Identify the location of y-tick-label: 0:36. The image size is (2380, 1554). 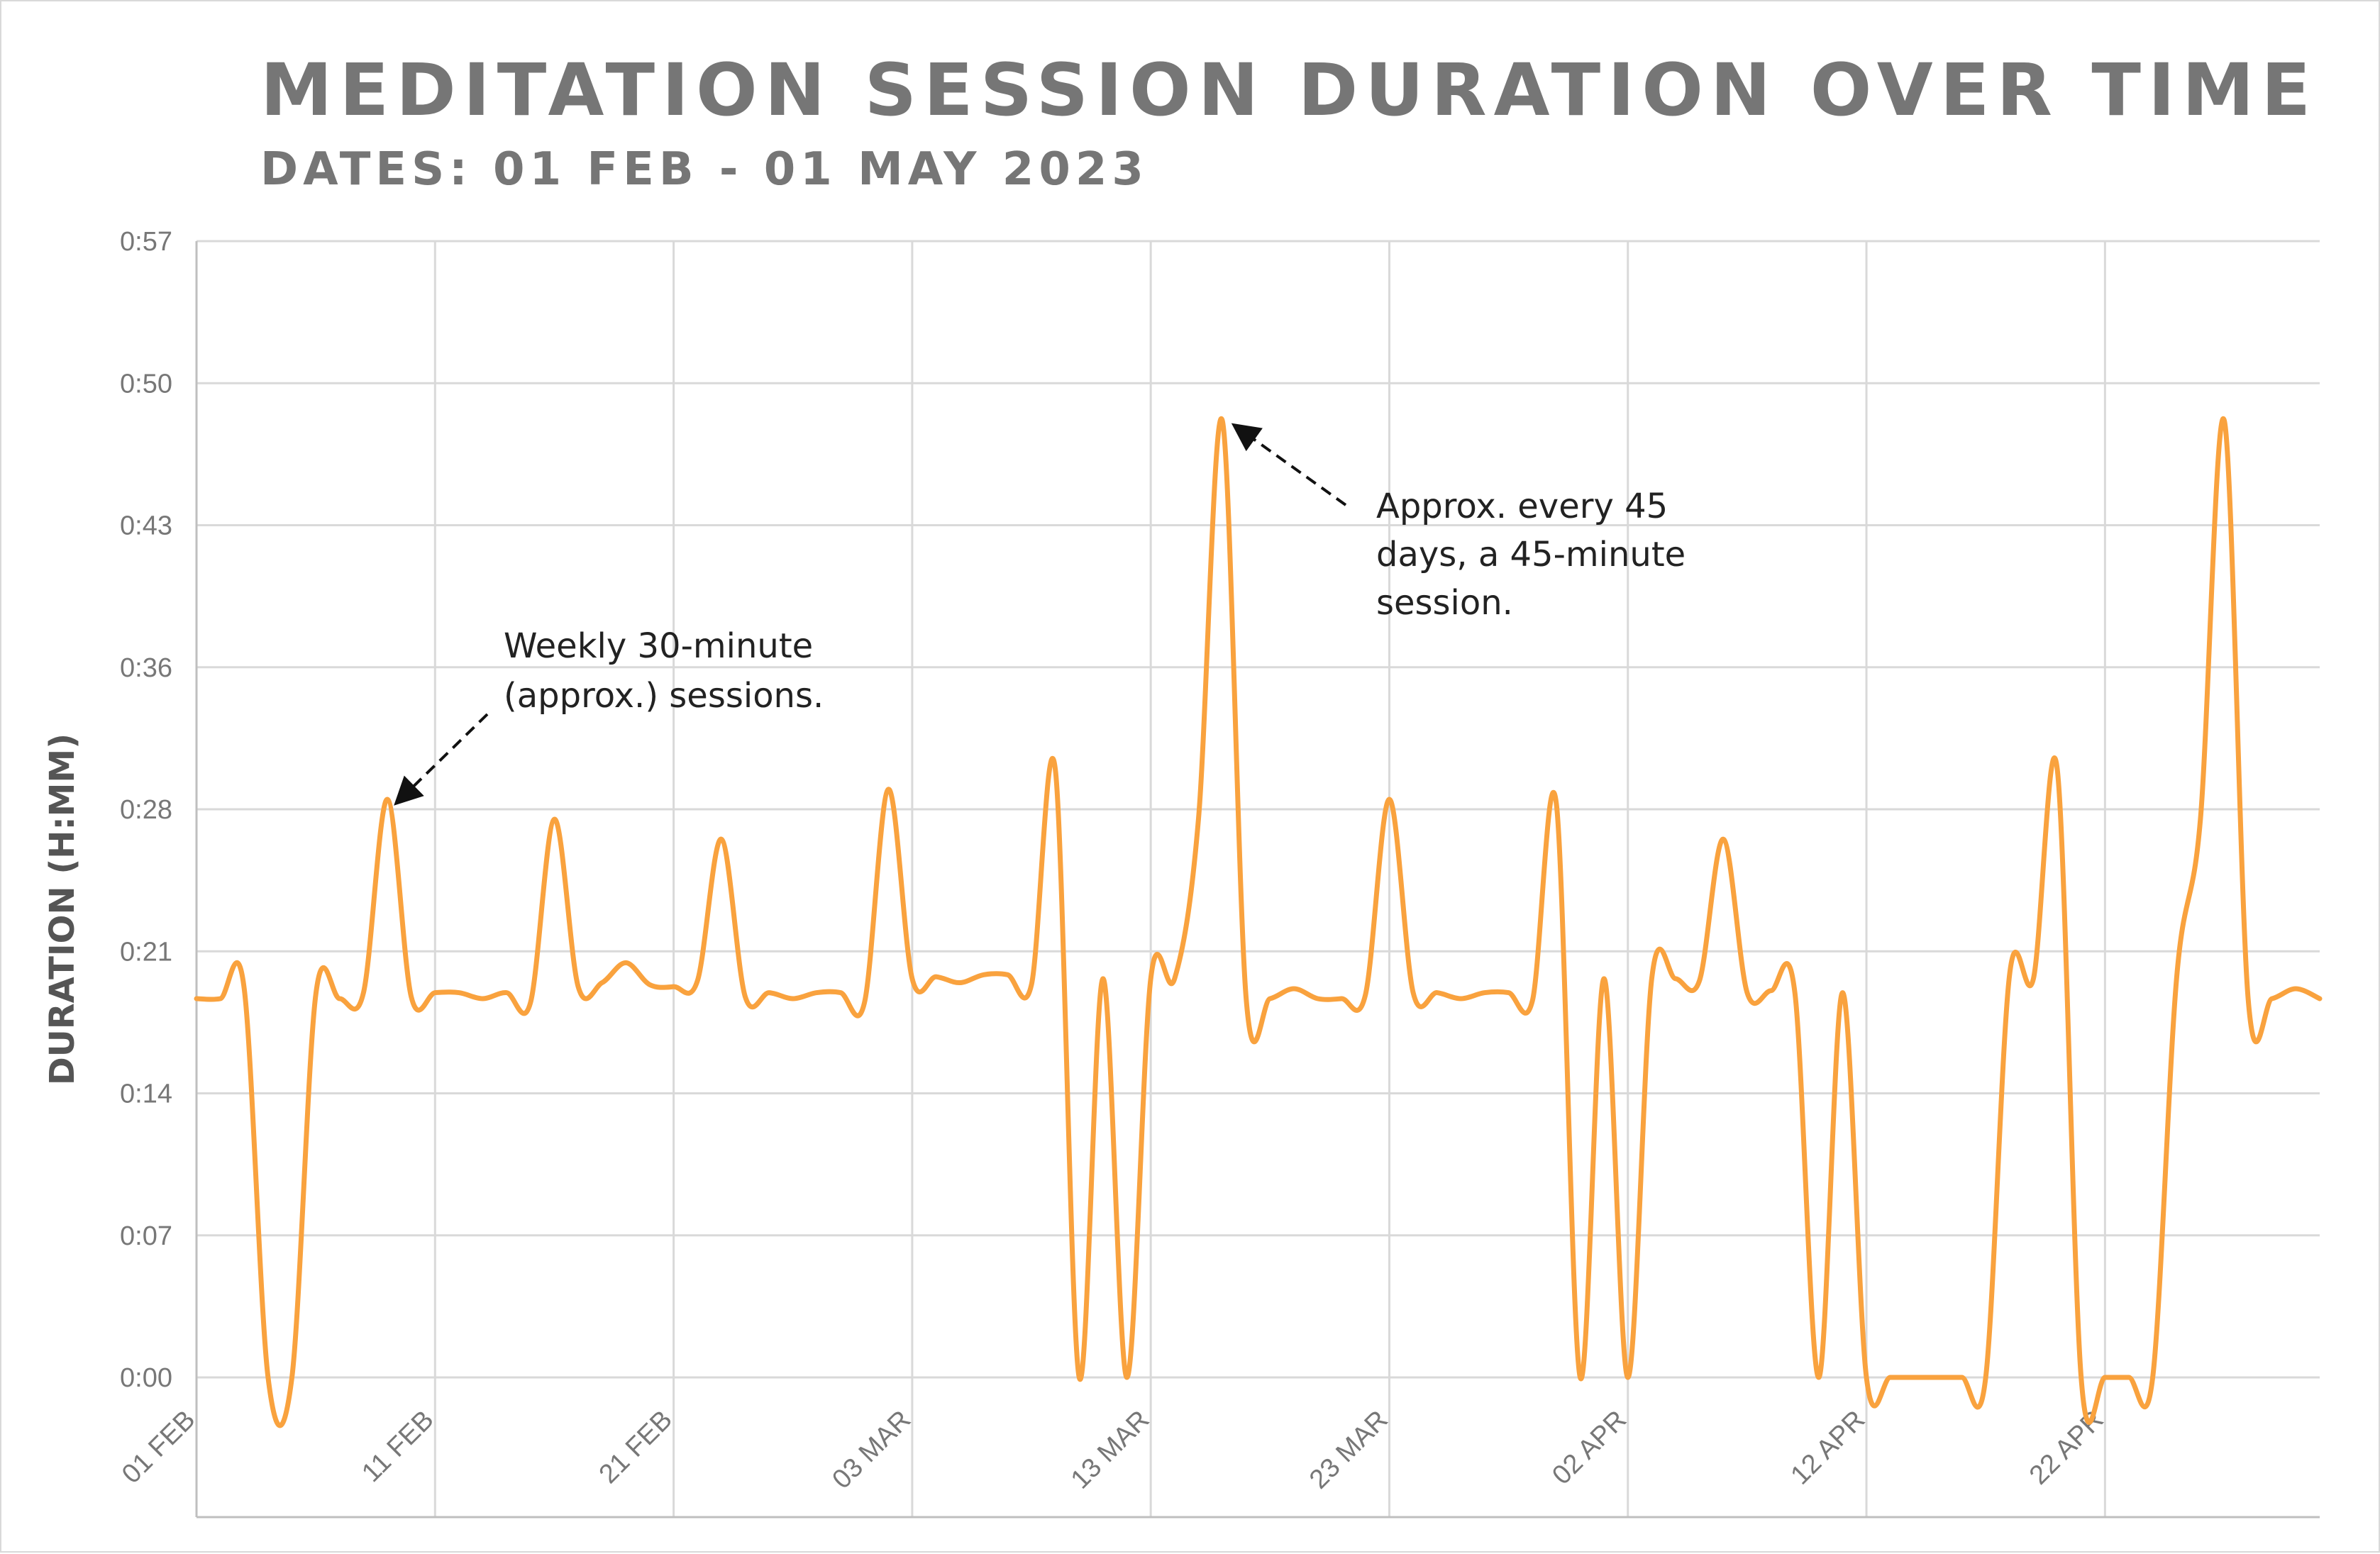
(146, 668).